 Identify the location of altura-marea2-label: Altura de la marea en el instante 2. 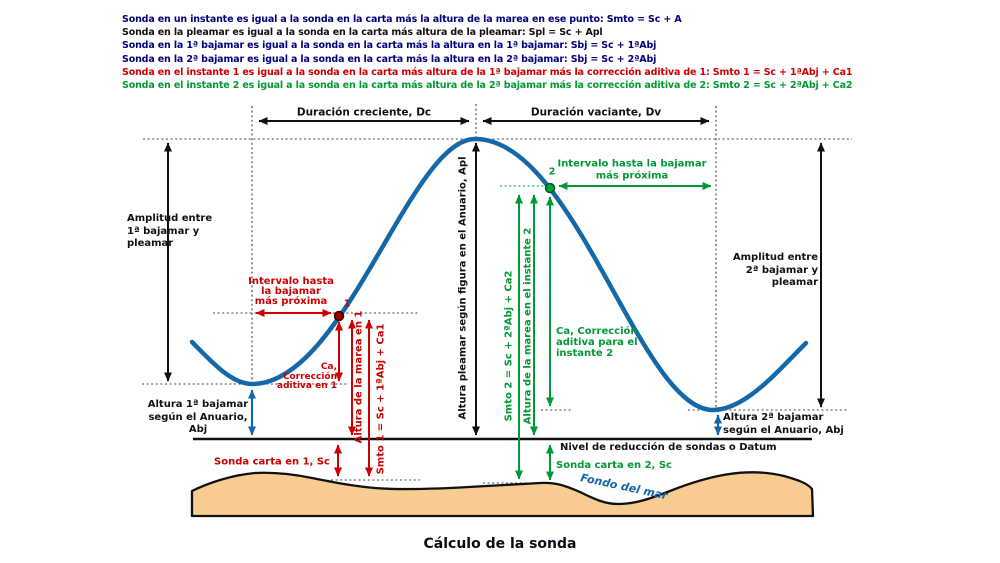
(528, 326).